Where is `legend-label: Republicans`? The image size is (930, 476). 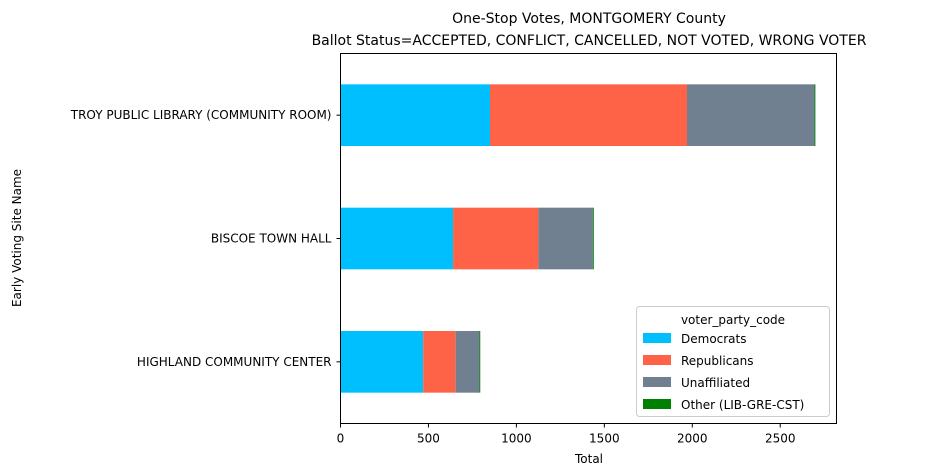
legend-label: Republicans is located at coordinates (717, 361).